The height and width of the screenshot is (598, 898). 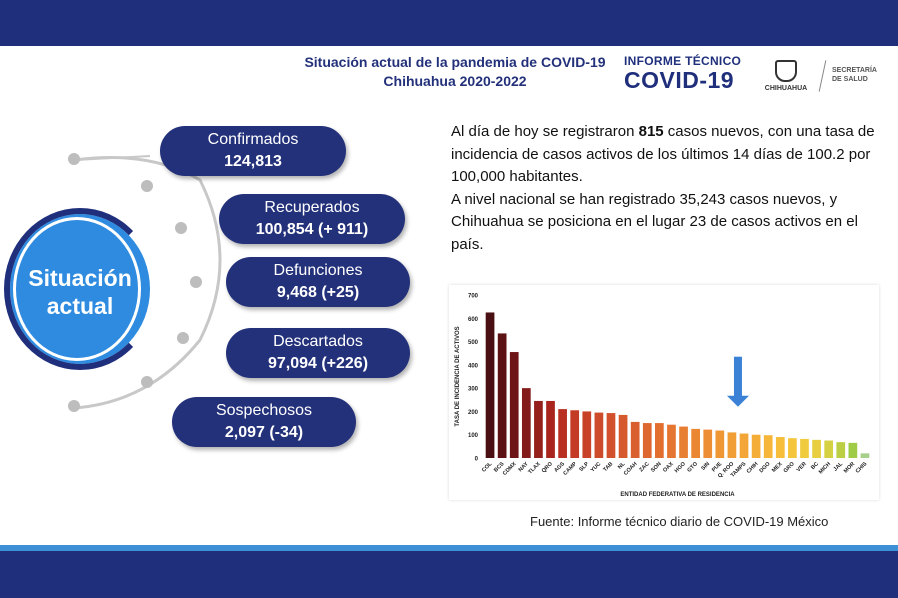 I want to click on pill-label: Confirmados, so click(x=253, y=139).